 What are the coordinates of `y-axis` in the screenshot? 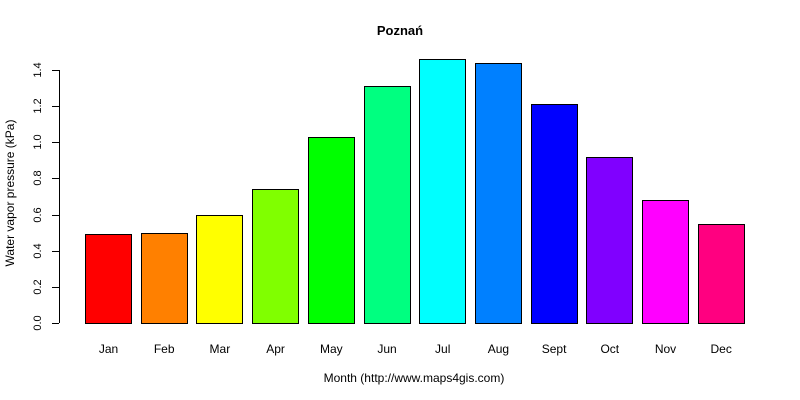 It's located at (59, 196).